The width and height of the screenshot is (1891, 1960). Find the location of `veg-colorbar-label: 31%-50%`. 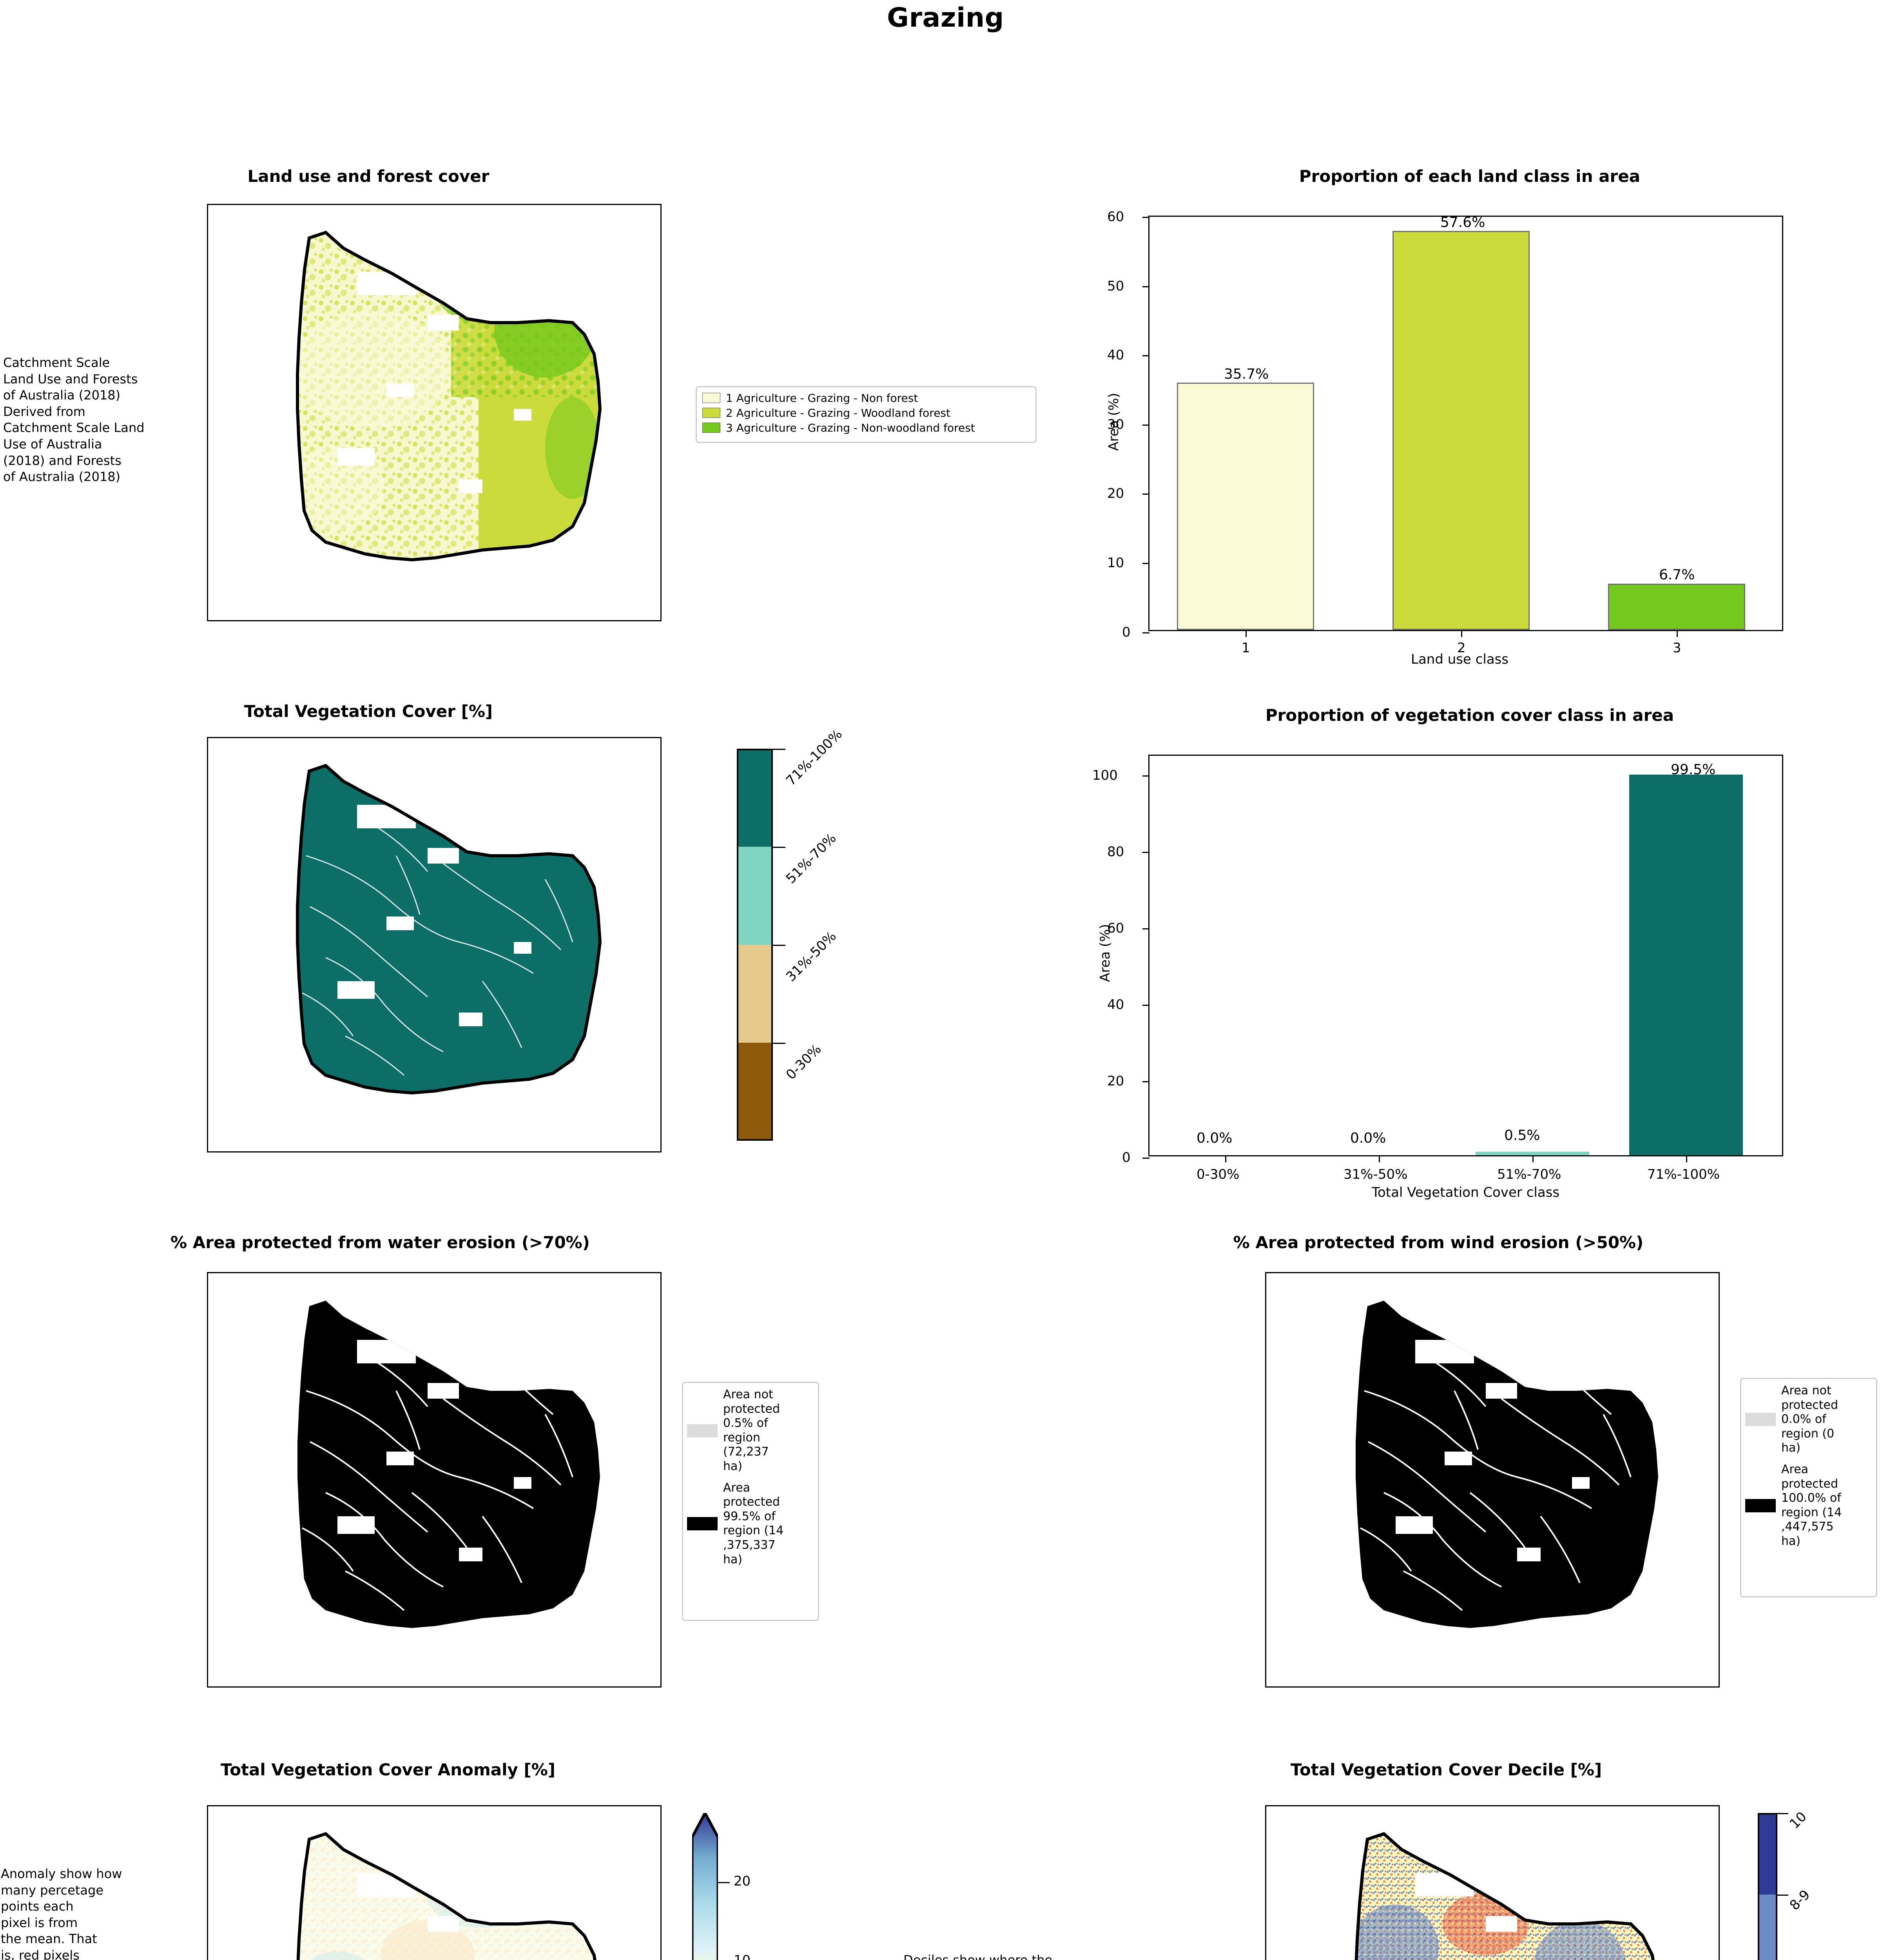

veg-colorbar-label: 31%-50% is located at coordinates (811, 957).